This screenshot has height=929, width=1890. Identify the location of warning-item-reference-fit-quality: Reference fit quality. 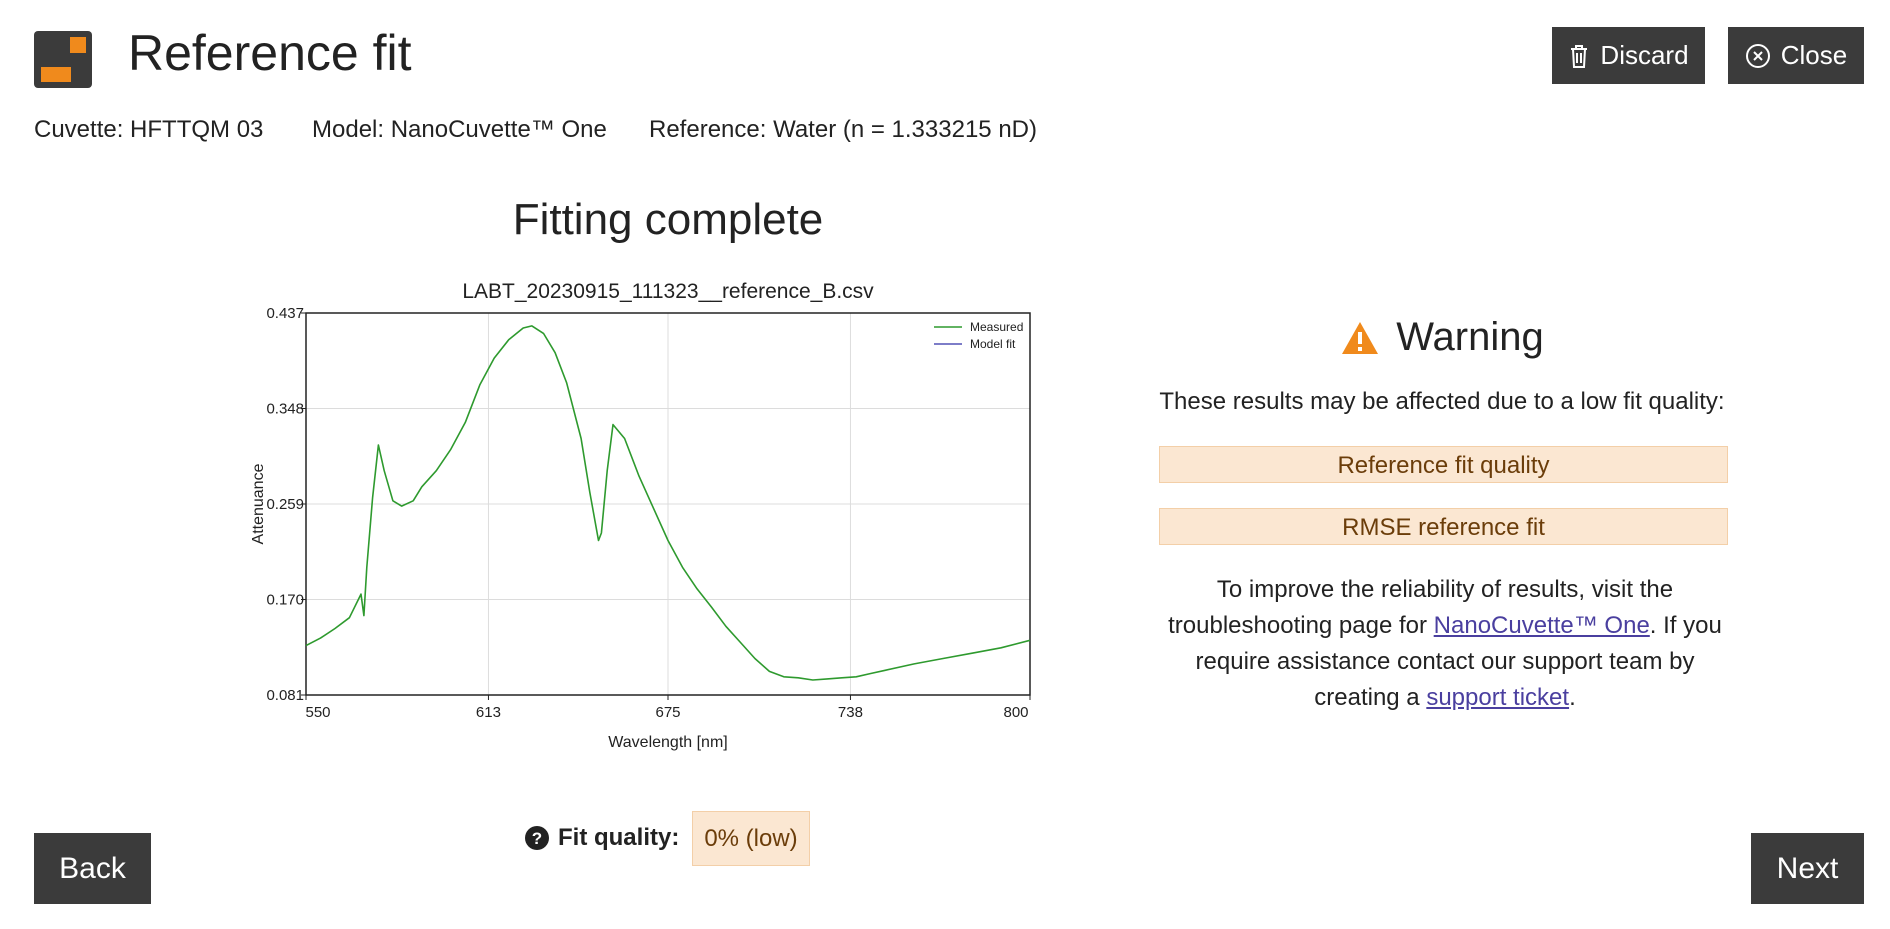
(1443, 464).